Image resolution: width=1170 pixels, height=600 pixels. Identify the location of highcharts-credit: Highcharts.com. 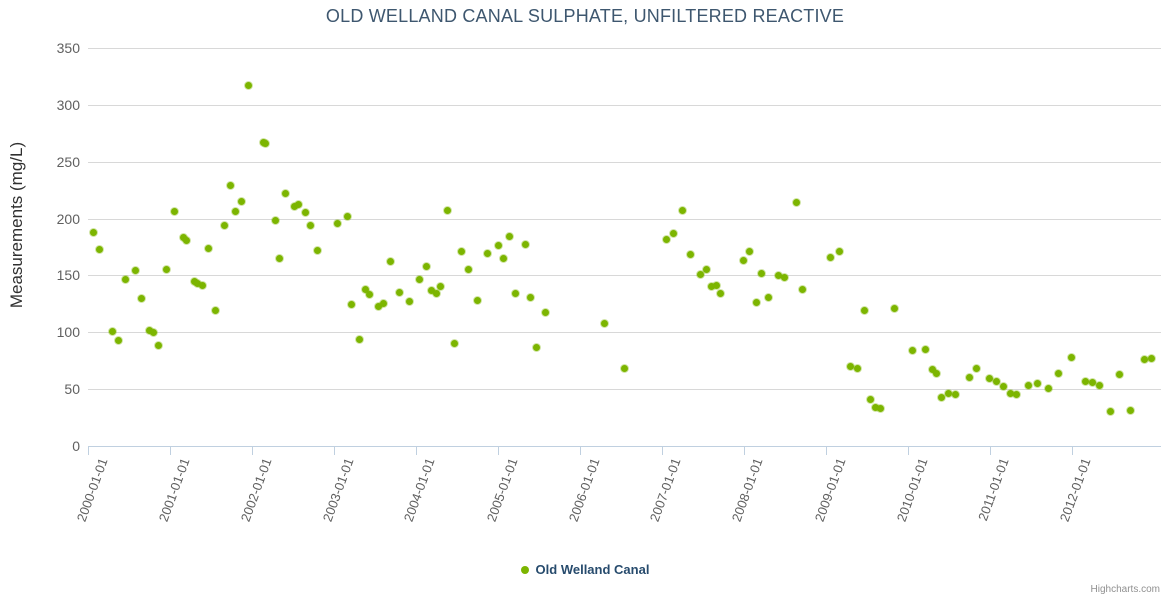
(1125, 589).